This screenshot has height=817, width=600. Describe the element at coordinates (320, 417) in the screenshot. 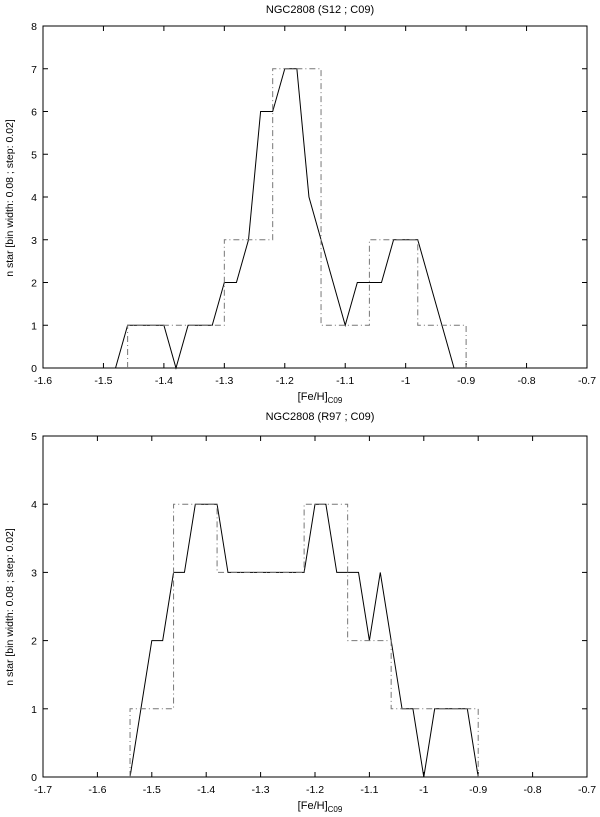

I see `chart-title: NGC2808 (R97 ; C09)` at that location.